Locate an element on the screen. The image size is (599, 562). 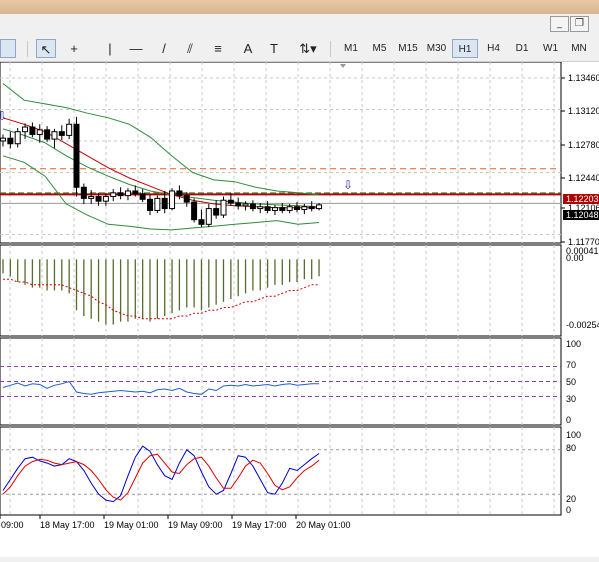
stoch-tick-label: 0 is located at coordinates (568, 510).